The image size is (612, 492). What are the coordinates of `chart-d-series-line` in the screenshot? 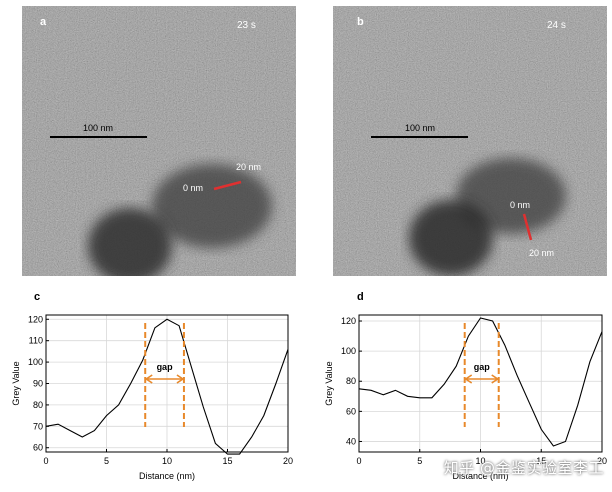 It's located at (480, 382).